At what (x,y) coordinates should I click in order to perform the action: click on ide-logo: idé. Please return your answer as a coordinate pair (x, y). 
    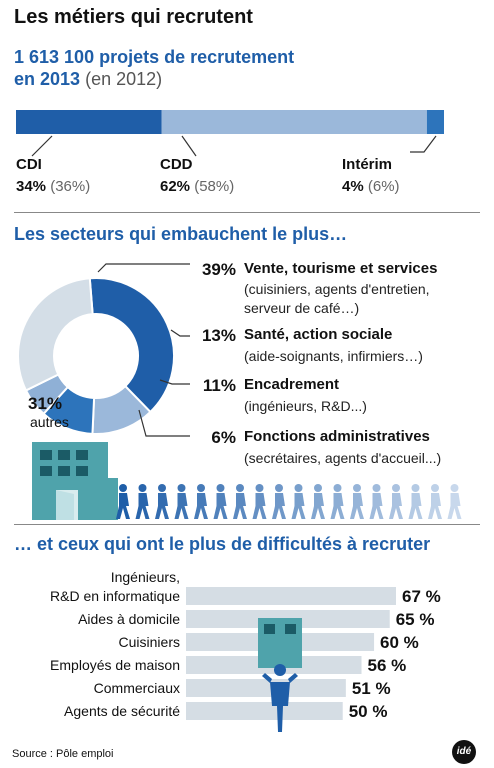
    Looking at the image, I should click on (464, 752).